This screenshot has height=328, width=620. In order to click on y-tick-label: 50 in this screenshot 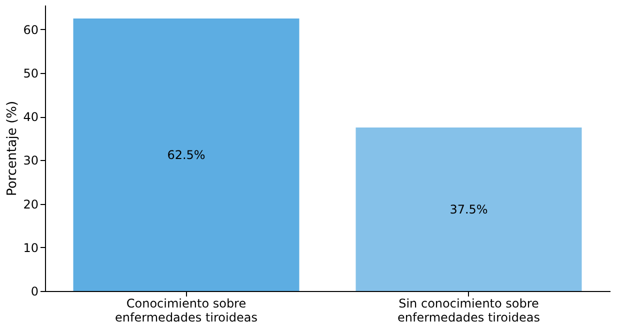, I will do `click(30, 73)`.